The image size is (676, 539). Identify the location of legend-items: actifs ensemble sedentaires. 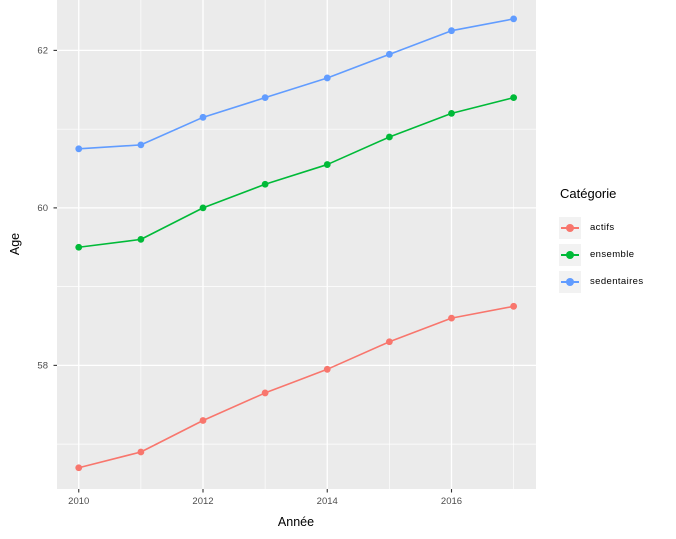
(617, 254).